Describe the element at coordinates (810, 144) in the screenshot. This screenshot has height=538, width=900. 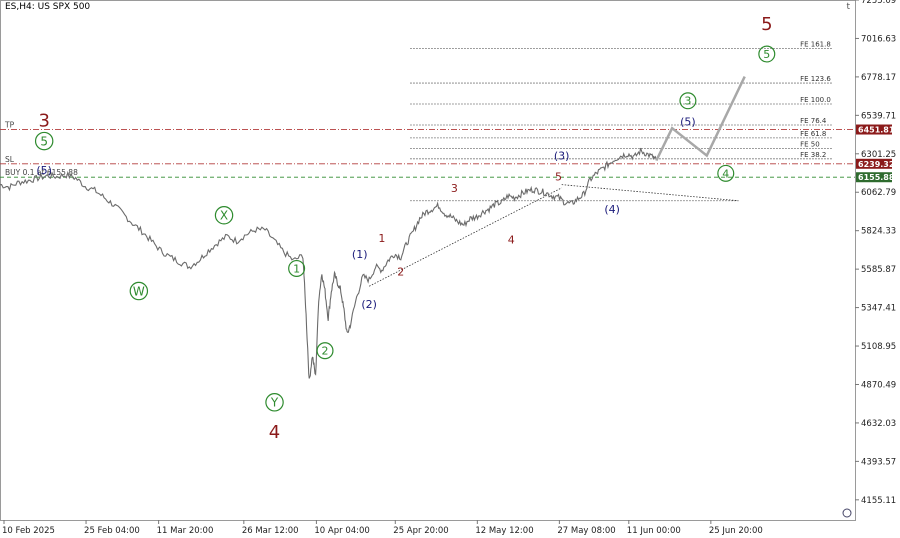
I see `fibo-level-label: FE 50` at that location.